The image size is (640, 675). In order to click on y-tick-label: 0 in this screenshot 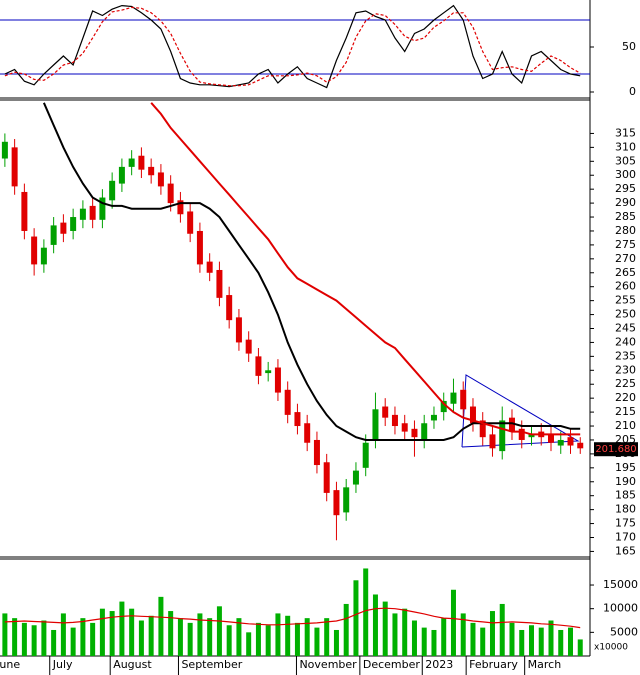, I will do `click(632, 91)`.